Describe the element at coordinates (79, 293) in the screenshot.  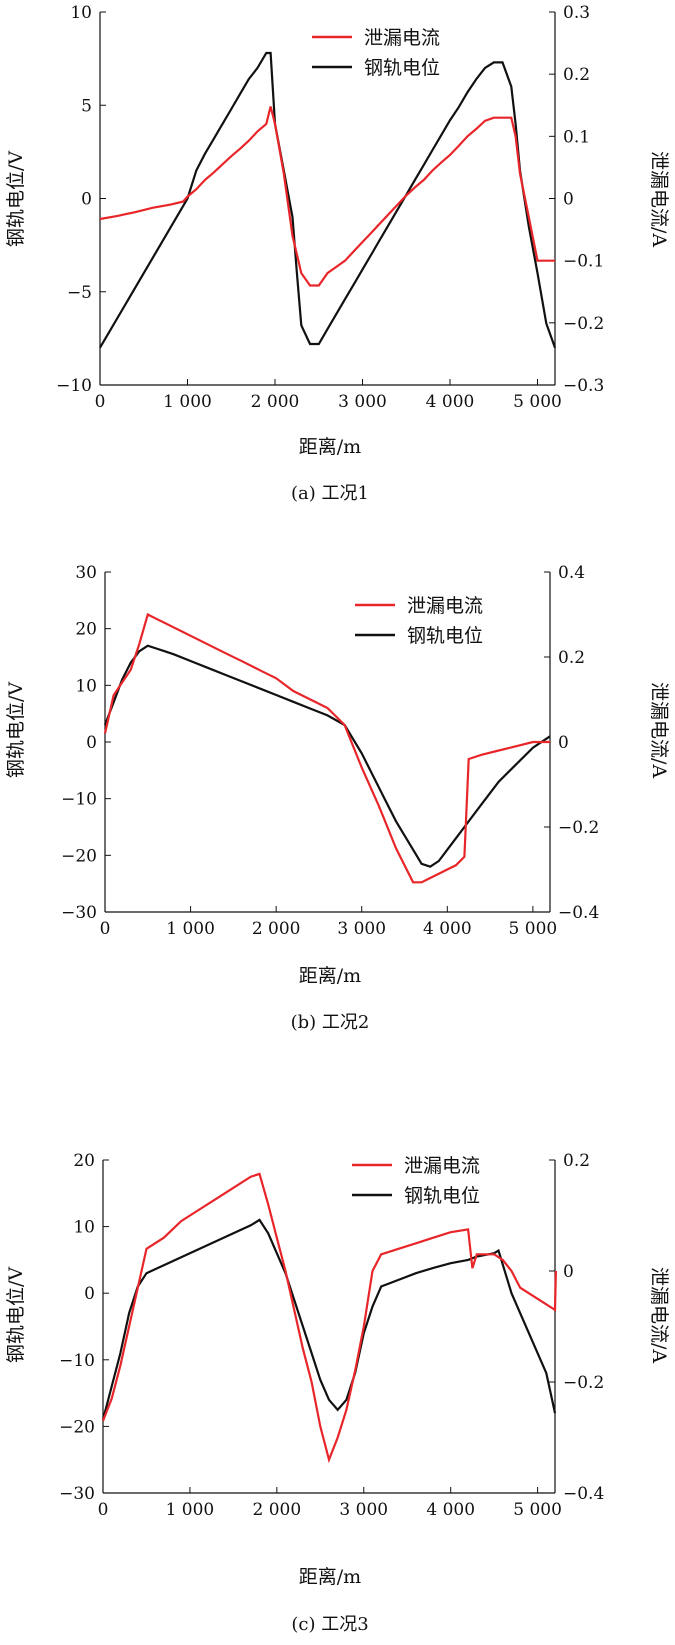
I see `y-tick-label-left: −5` at that location.